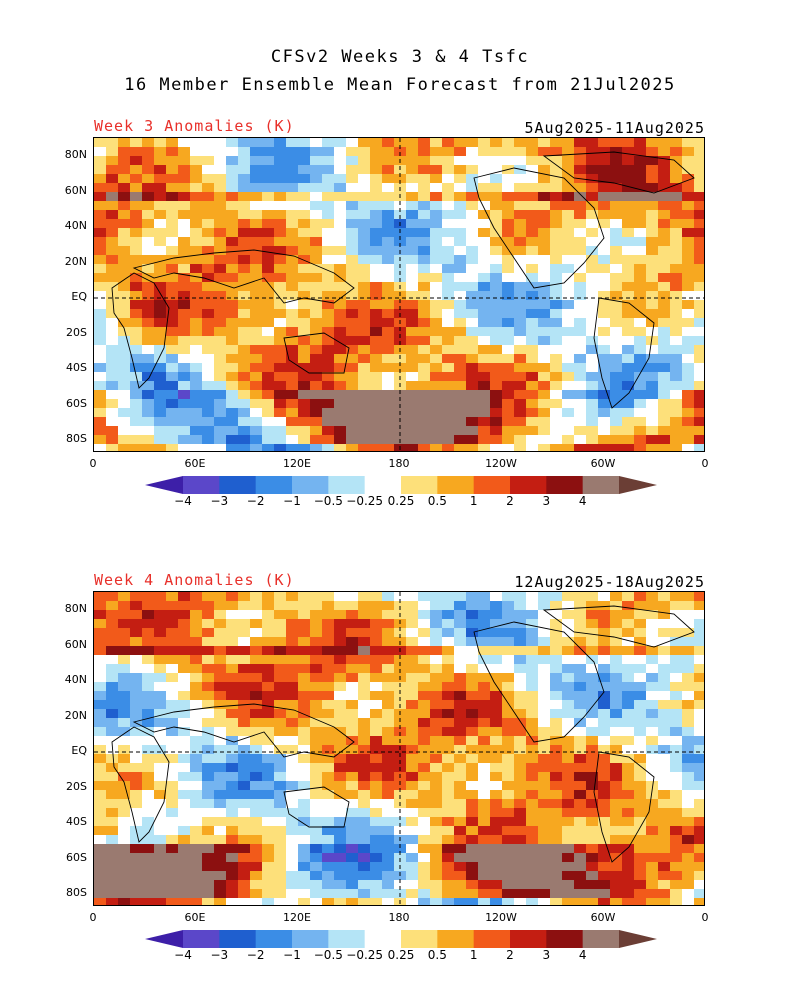  I want to click on colorbar-tick-label: −0.25, so click(365, 501).